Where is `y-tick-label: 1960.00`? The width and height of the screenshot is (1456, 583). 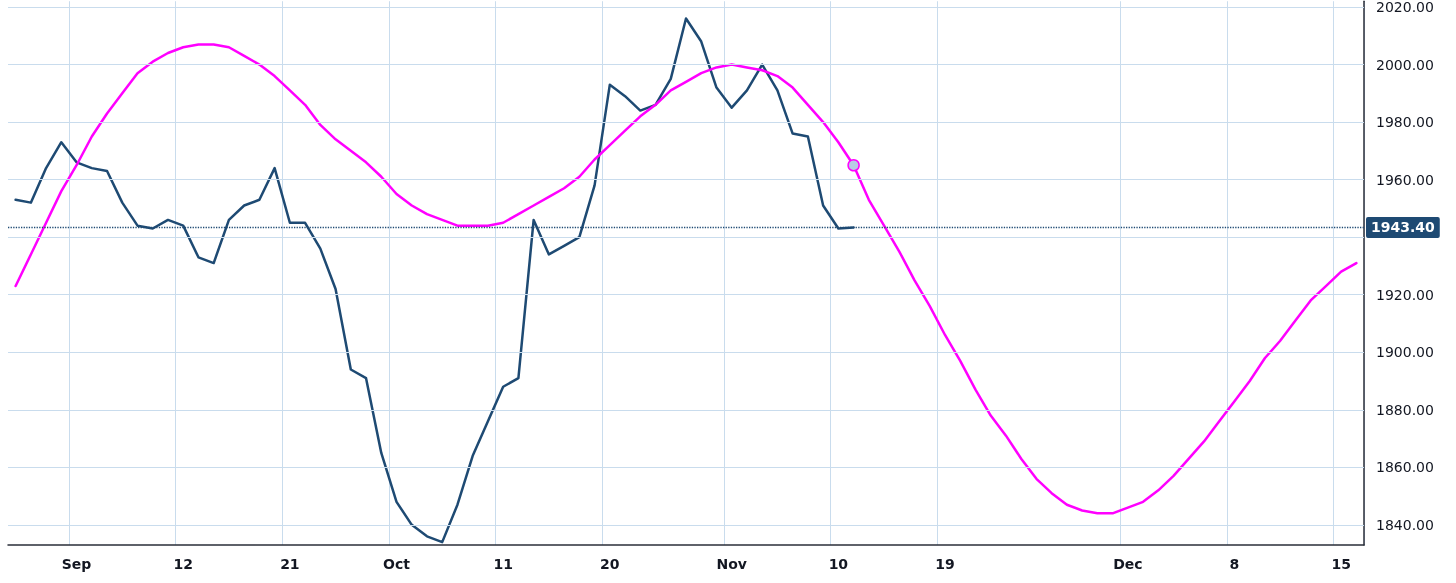
y-tick-label: 1960.00 is located at coordinates (1405, 179).